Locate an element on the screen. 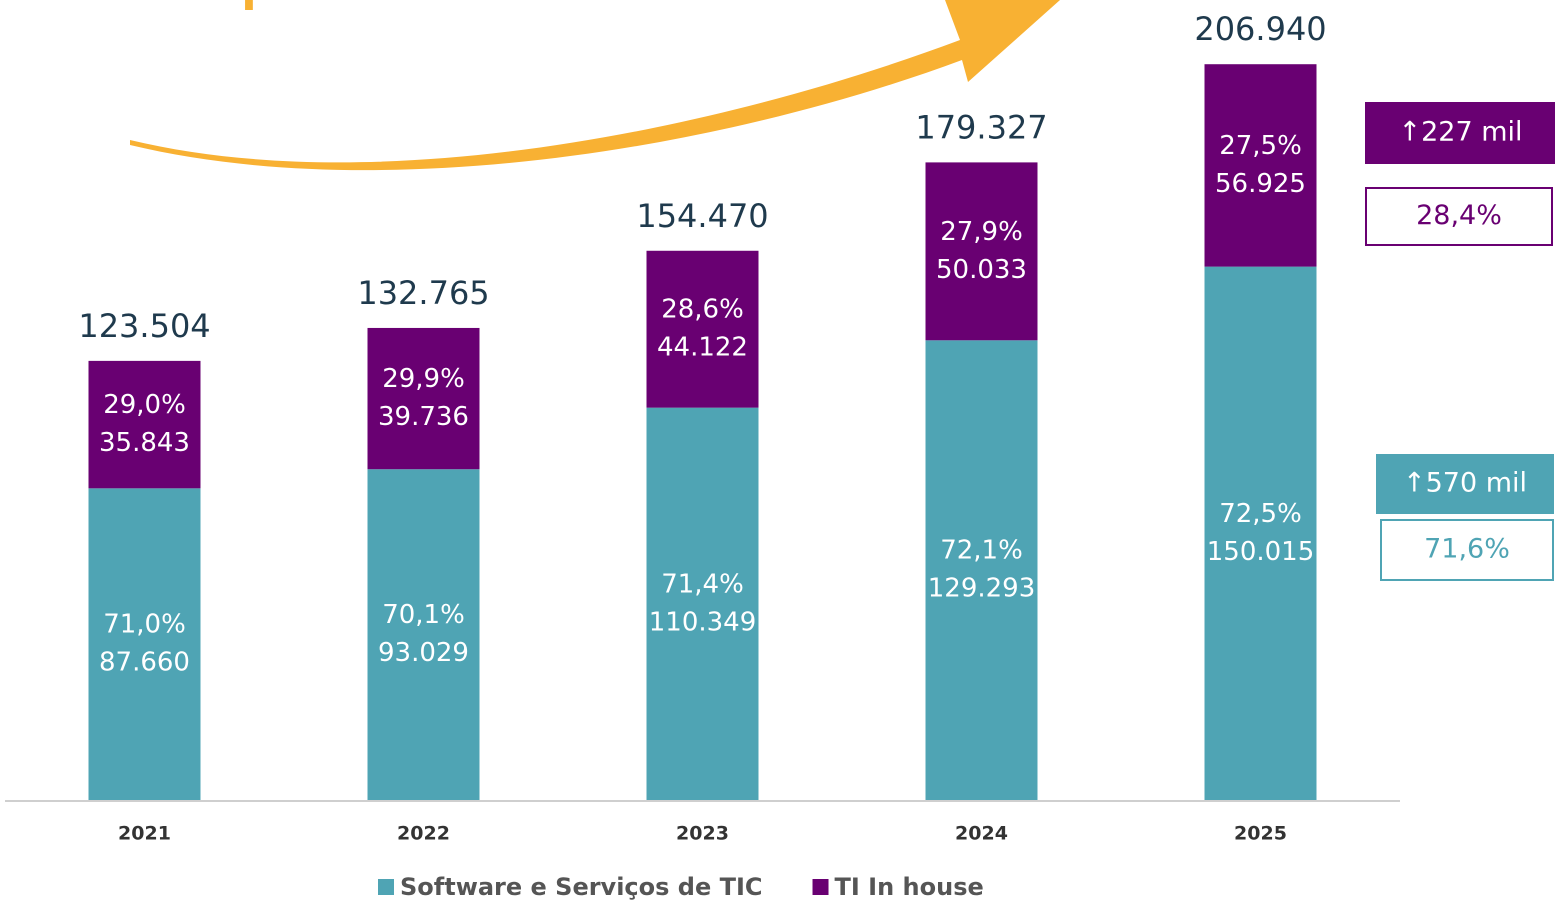 This screenshot has width=1555, height=909. share-label: 29,0% is located at coordinates (144, 405).